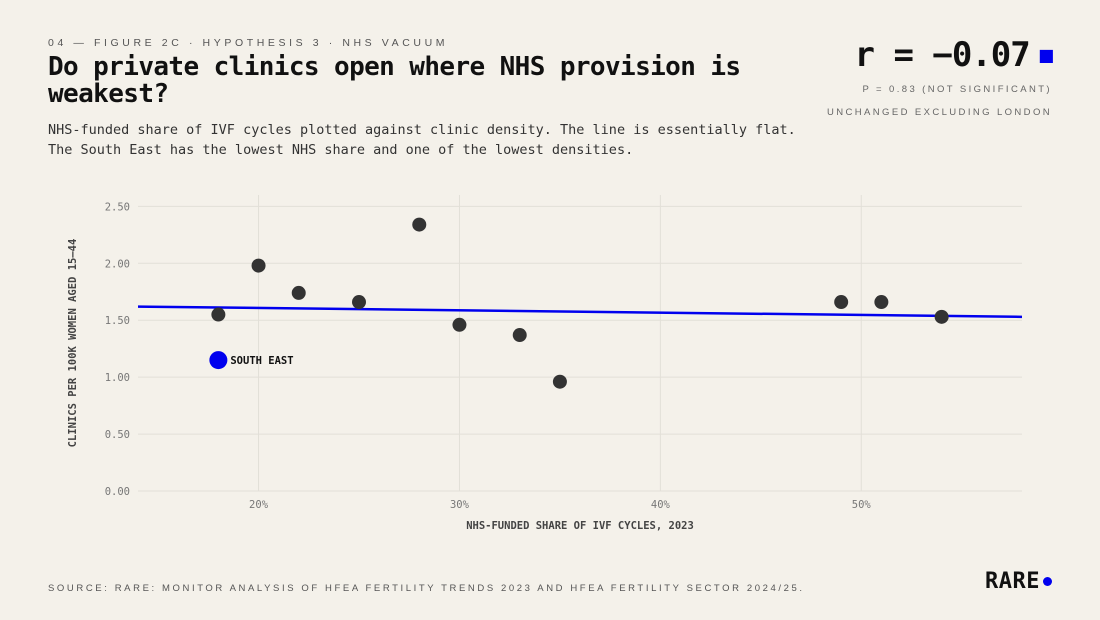 This screenshot has width=1100, height=620. What do you see at coordinates (117, 492) in the screenshot?
I see `y-tick-label: 0.00` at bounding box center [117, 492].